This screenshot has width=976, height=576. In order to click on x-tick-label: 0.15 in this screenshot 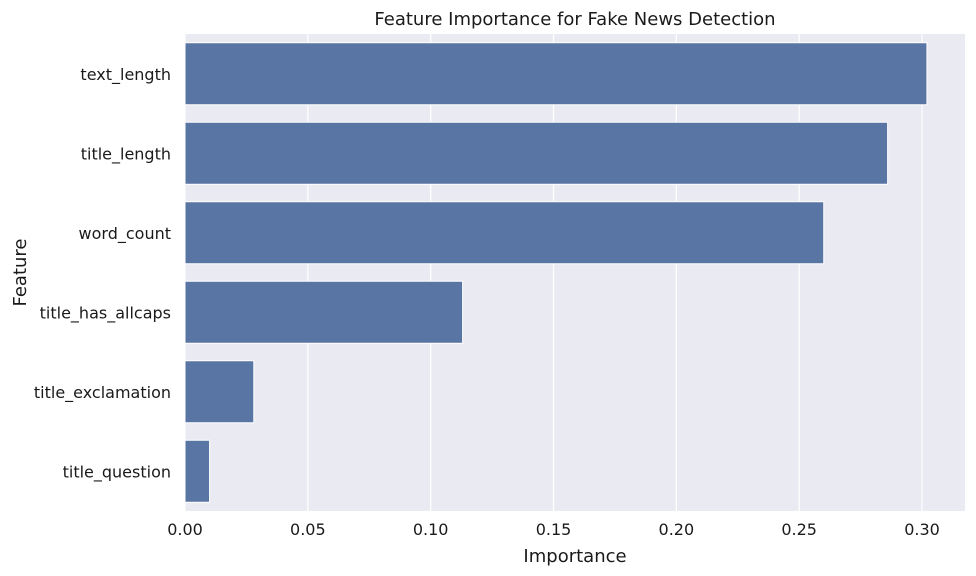, I will do `click(554, 529)`.